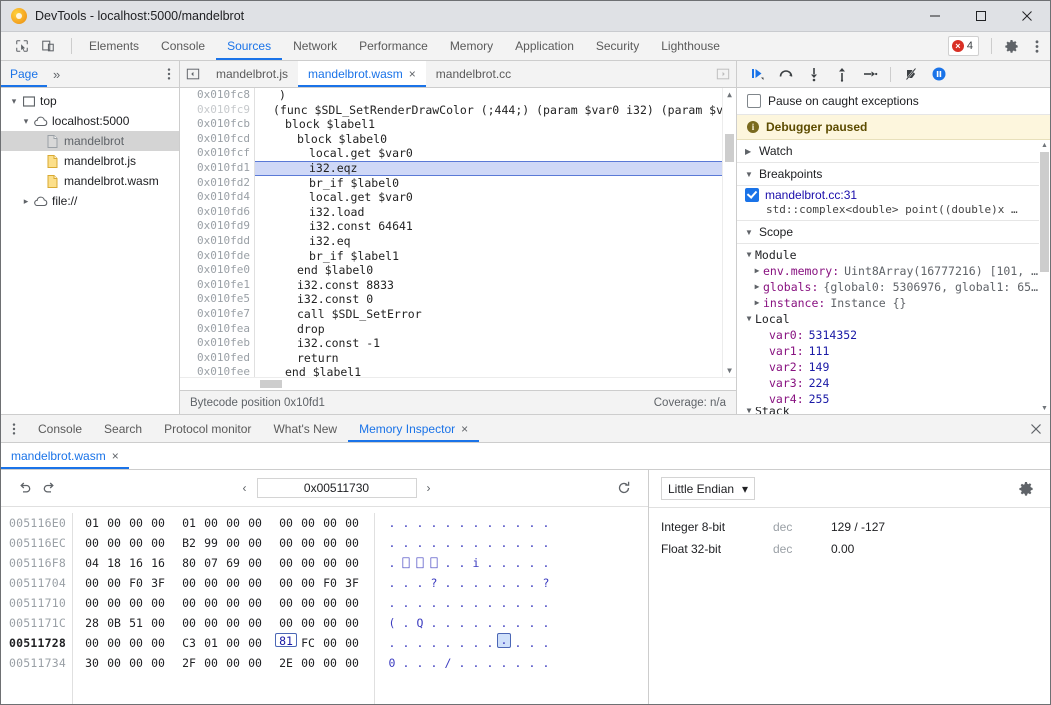 The height and width of the screenshot is (705, 1051). What do you see at coordinates (471, 46) in the screenshot?
I see `tab-memory: Memory` at bounding box center [471, 46].